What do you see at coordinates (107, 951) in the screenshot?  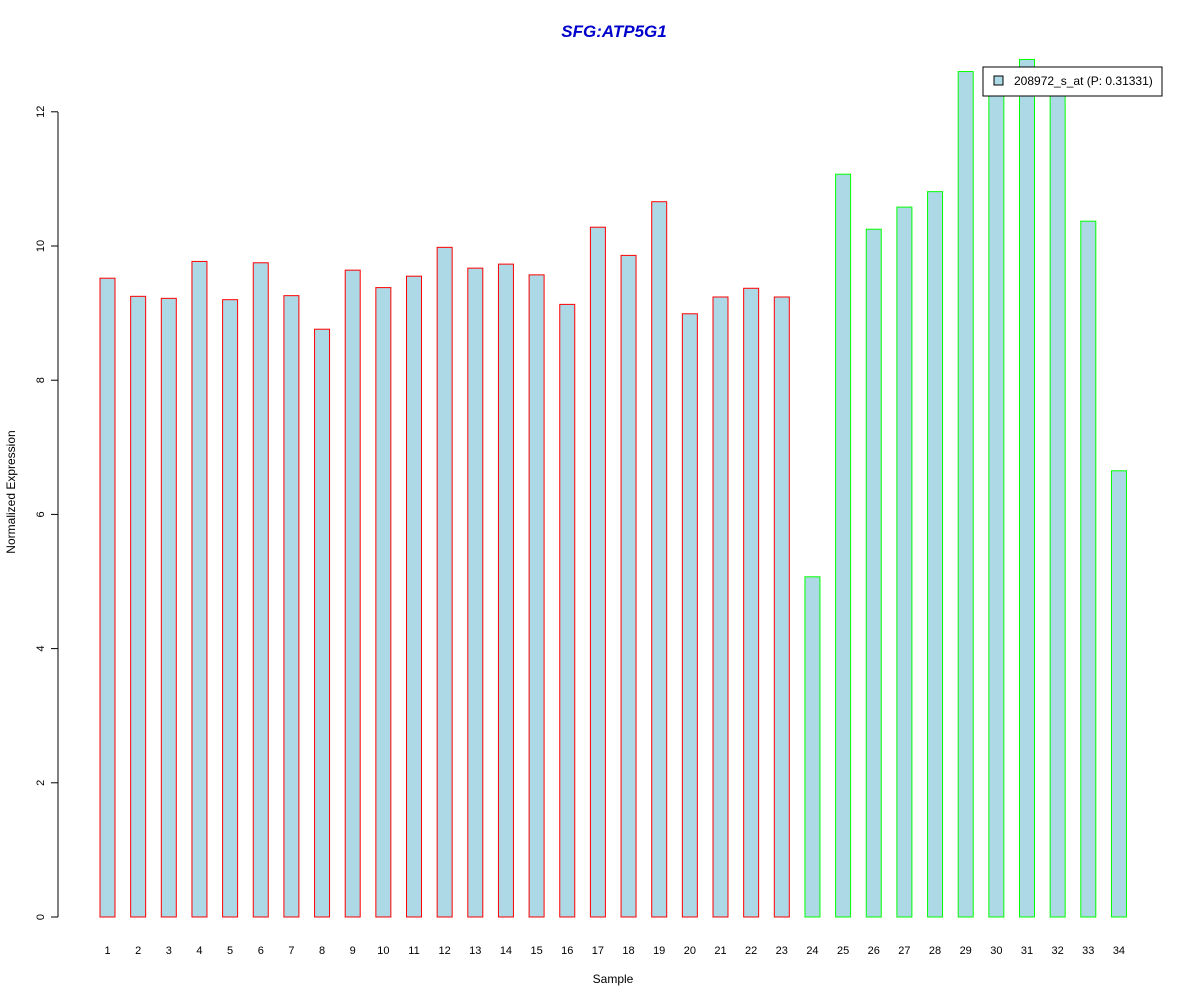 I see `x-tick-label: 1` at bounding box center [107, 951].